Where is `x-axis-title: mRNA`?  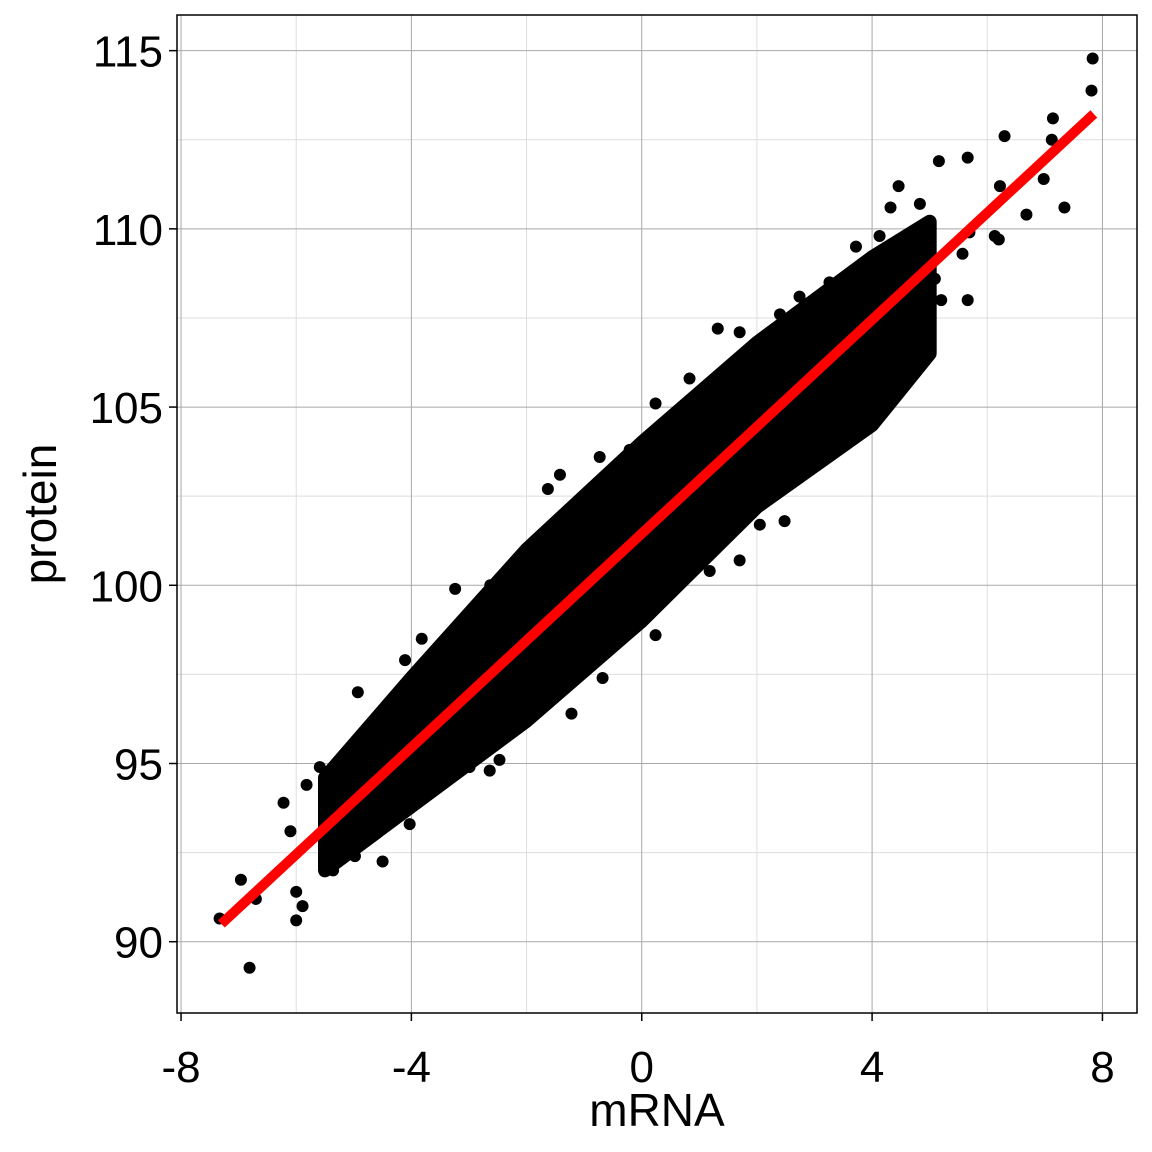 x-axis-title: mRNA is located at coordinates (657, 1110).